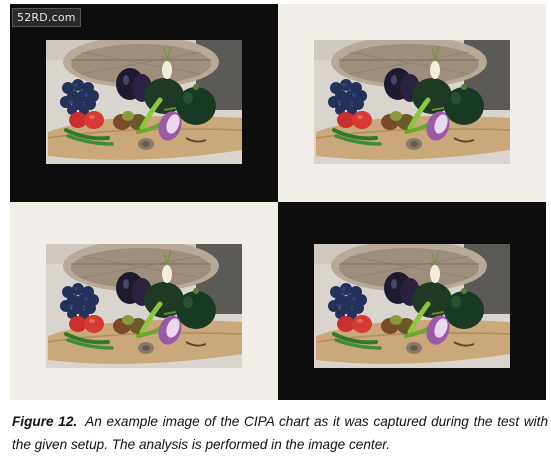 This screenshot has width=551, height=461. What do you see at coordinates (45, 421) in the screenshot?
I see `figure-label: Figure 12.` at bounding box center [45, 421].